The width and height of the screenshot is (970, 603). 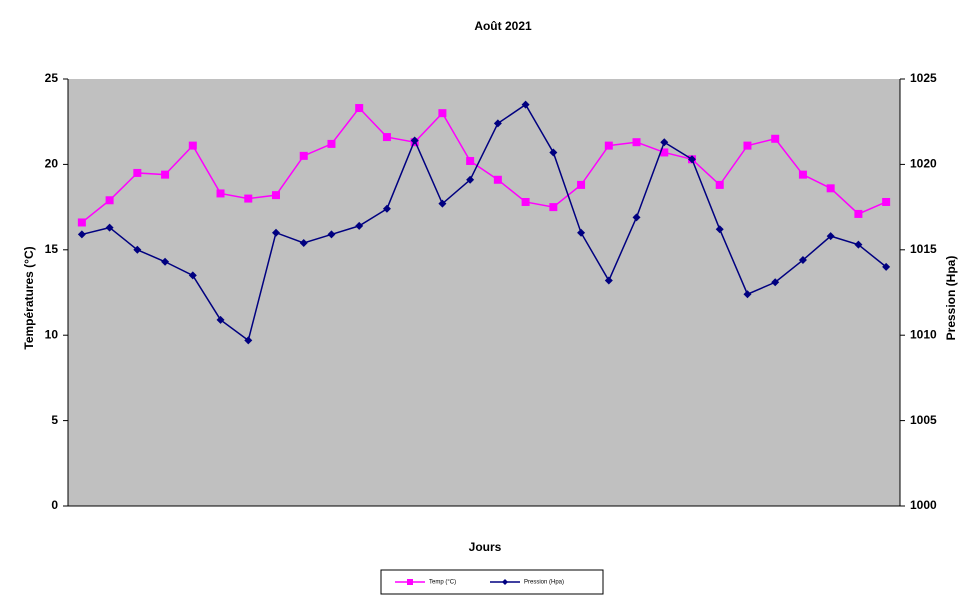 What do you see at coordinates (544, 583) in the screenshot?
I see `legend-label: Pression (Hpa)` at bounding box center [544, 583].